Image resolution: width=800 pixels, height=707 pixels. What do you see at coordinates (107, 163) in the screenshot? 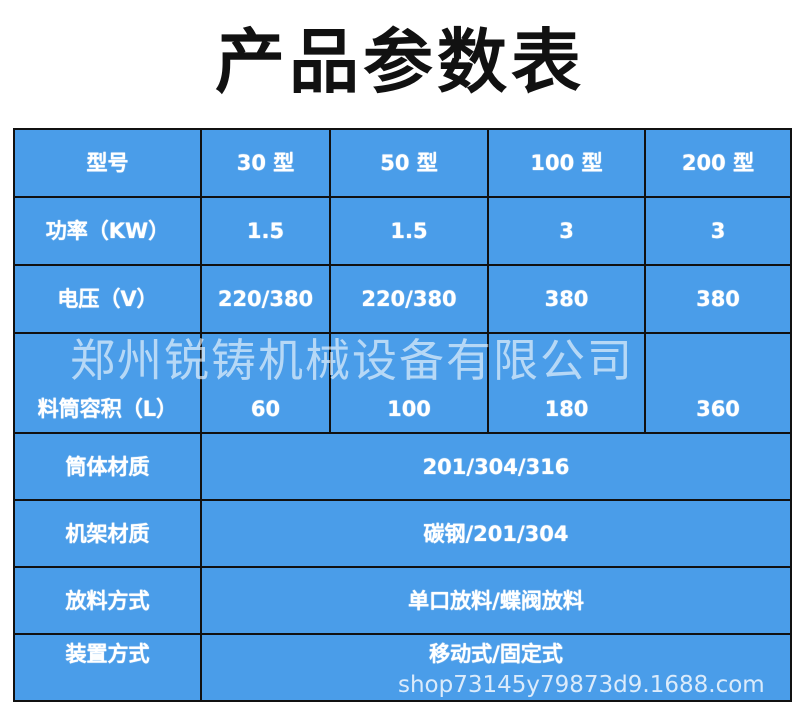
I see `header-cell: 型号` at bounding box center [107, 163].